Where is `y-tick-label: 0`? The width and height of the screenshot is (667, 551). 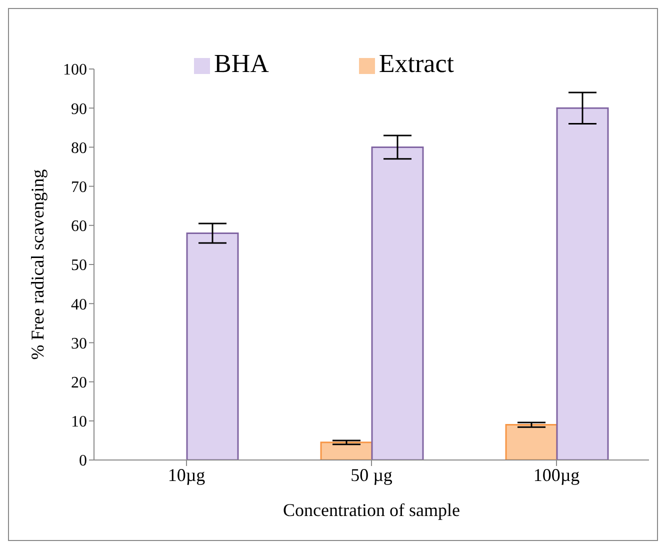 y-tick-label: 0 is located at coordinates (83, 461).